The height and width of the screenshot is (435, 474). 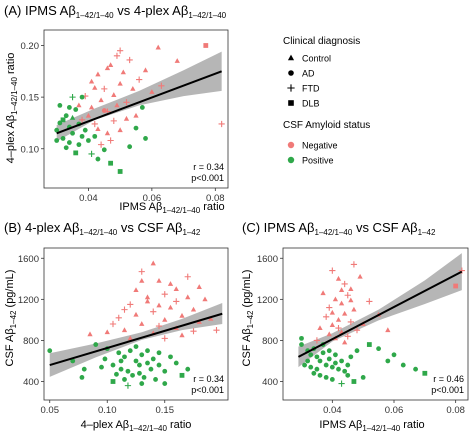 I want to click on legend-ad-label: AD, so click(x=308, y=74).